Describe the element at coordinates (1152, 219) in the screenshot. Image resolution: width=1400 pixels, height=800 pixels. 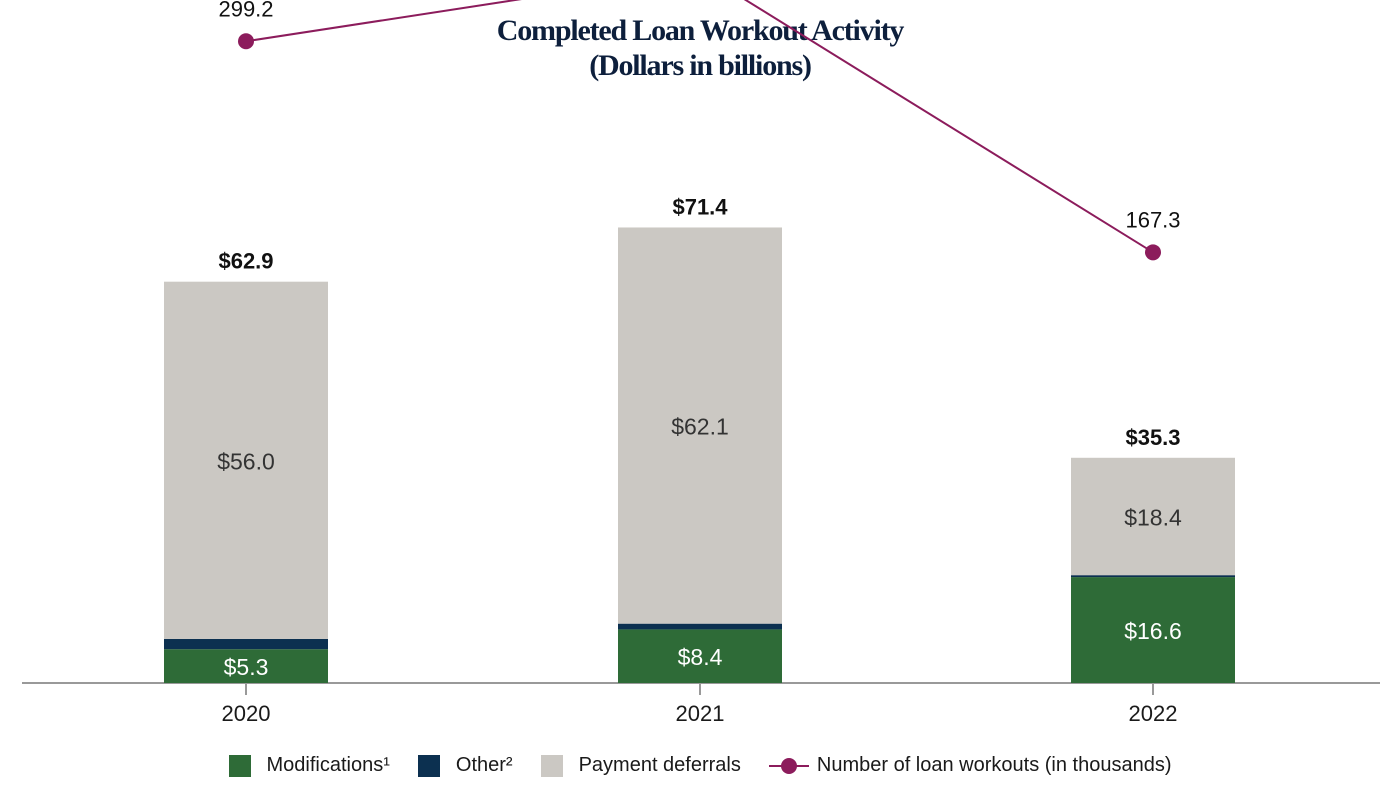
I see `line-value-label: 167.3` at that location.